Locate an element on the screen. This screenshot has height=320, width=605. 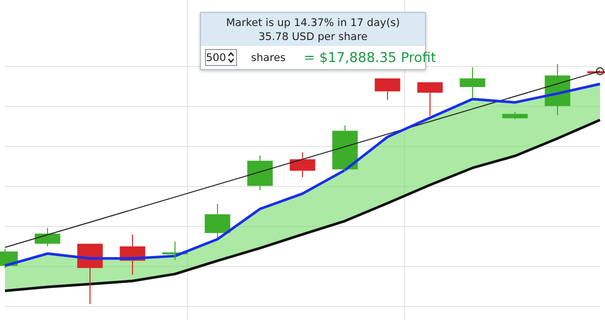
text: shares is located at coordinates (268, 58).